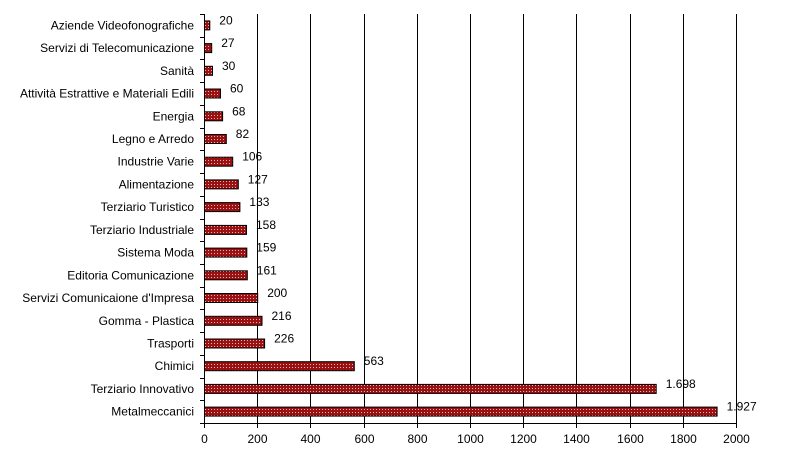  What do you see at coordinates (374, 361) in the screenshot?
I see `value-label: 563` at bounding box center [374, 361].